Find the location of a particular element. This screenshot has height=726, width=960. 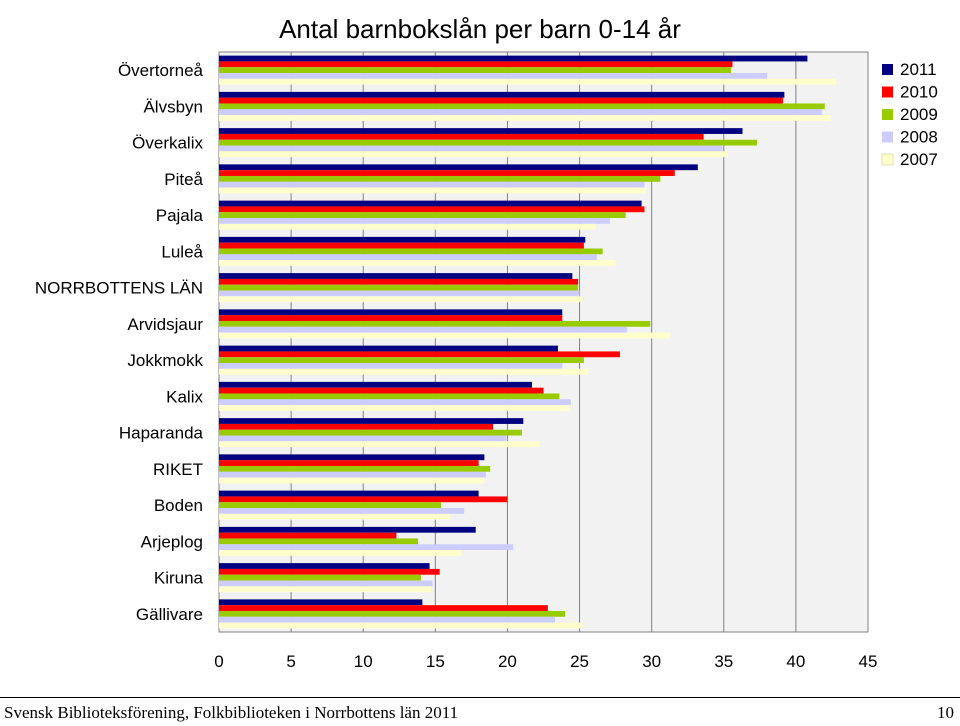

bar-12-2011 is located at coordinates (349, 493).